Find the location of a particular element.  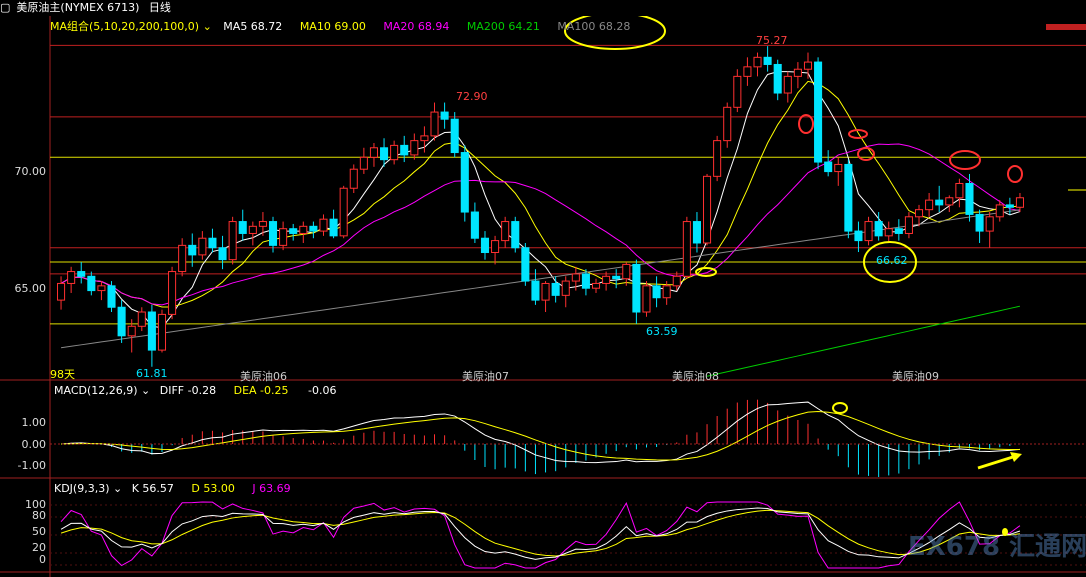

macd-value: -0.06 is located at coordinates (322, 390).